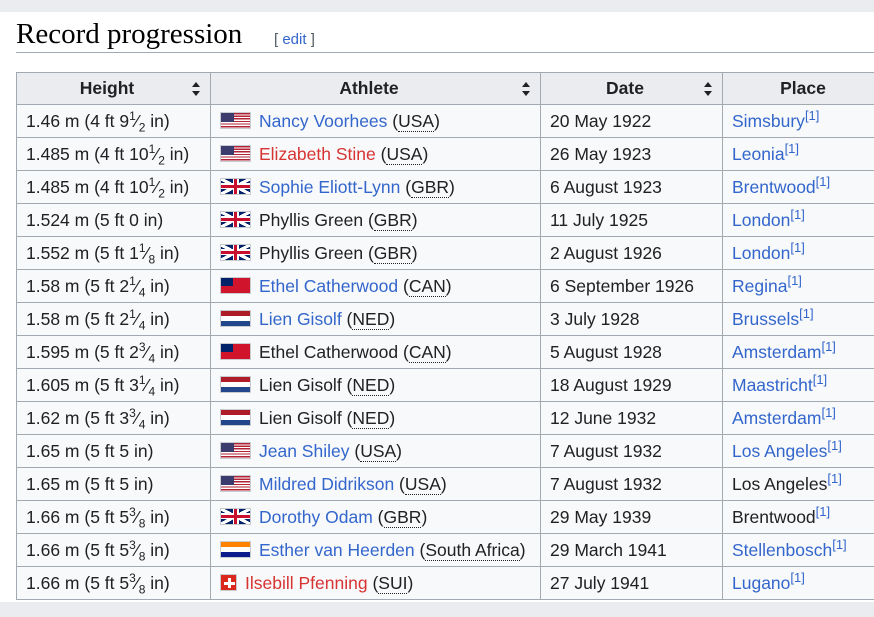  What do you see at coordinates (337, 549) in the screenshot?
I see `athlete-name: Esther van Heerden` at bounding box center [337, 549].